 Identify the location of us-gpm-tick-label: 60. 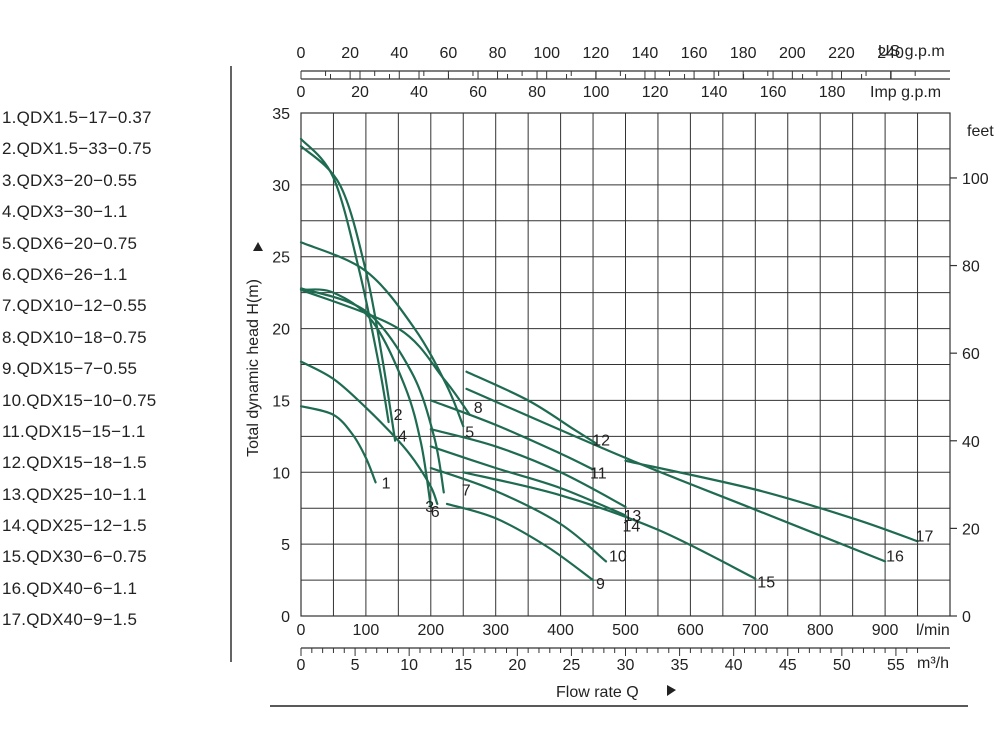
(449, 53).